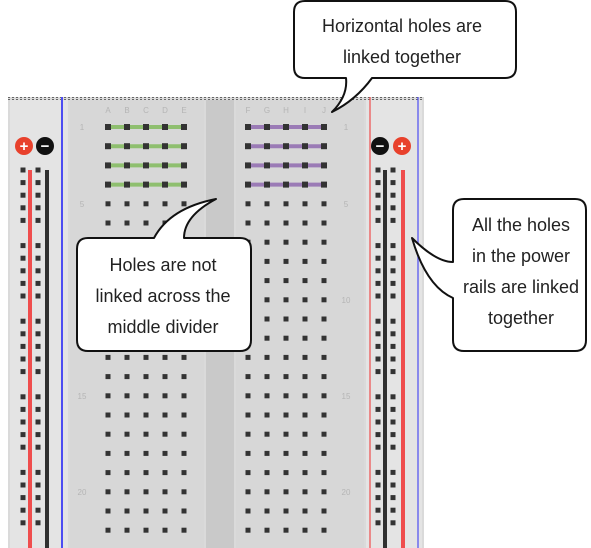  What do you see at coordinates (163, 265) in the screenshot?
I see `callout-divider-line-1: Holes are not` at bounding box center [163, 265].